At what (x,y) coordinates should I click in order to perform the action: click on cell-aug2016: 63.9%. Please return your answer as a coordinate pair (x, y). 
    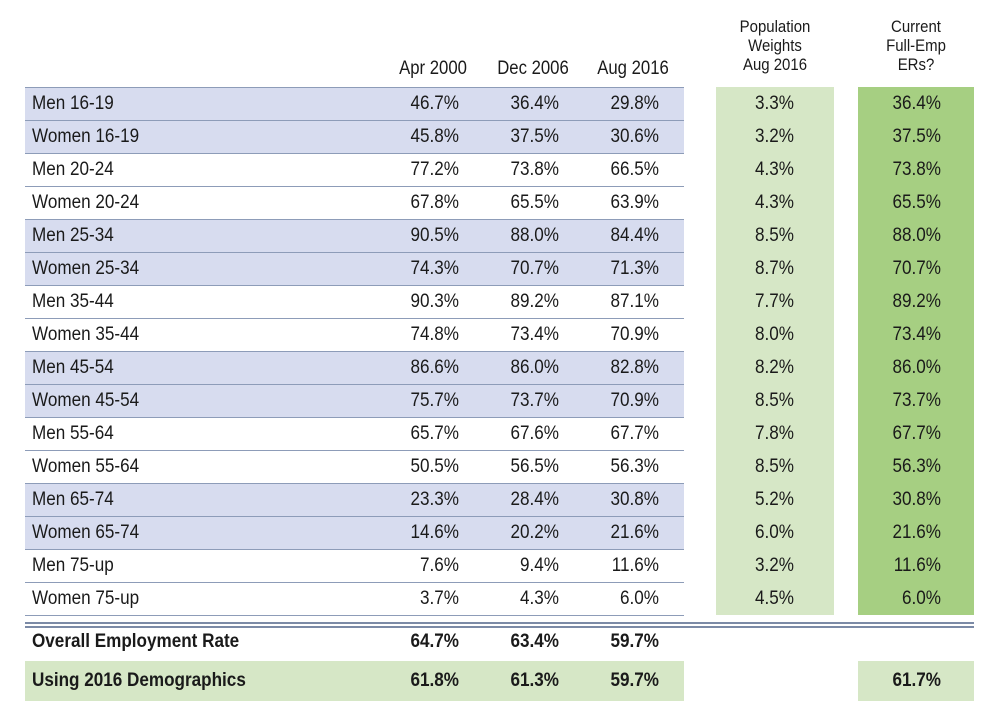
    Looking at the image, I should click on (634, 202).